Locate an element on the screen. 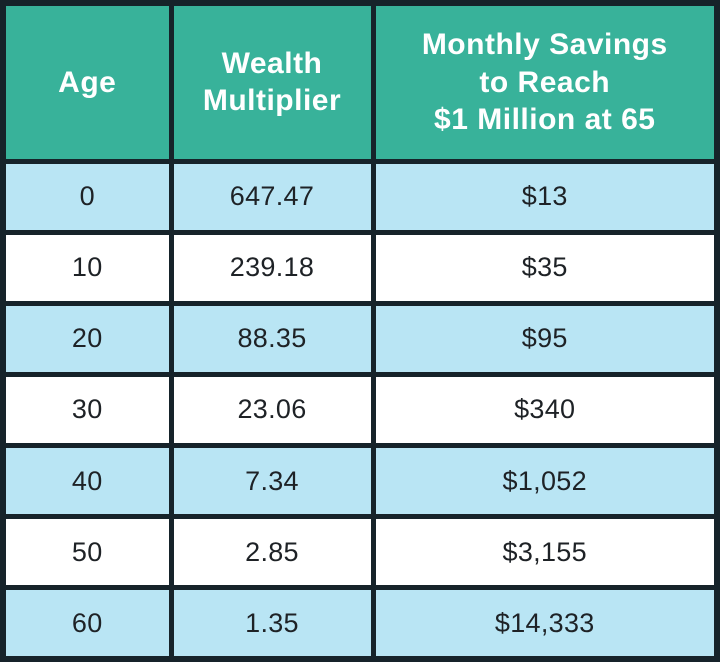 Image resolution: width=720 pixels, height=662 pixels. header-multiplier-line-1: Wealth is located at coordinates (272, 63).